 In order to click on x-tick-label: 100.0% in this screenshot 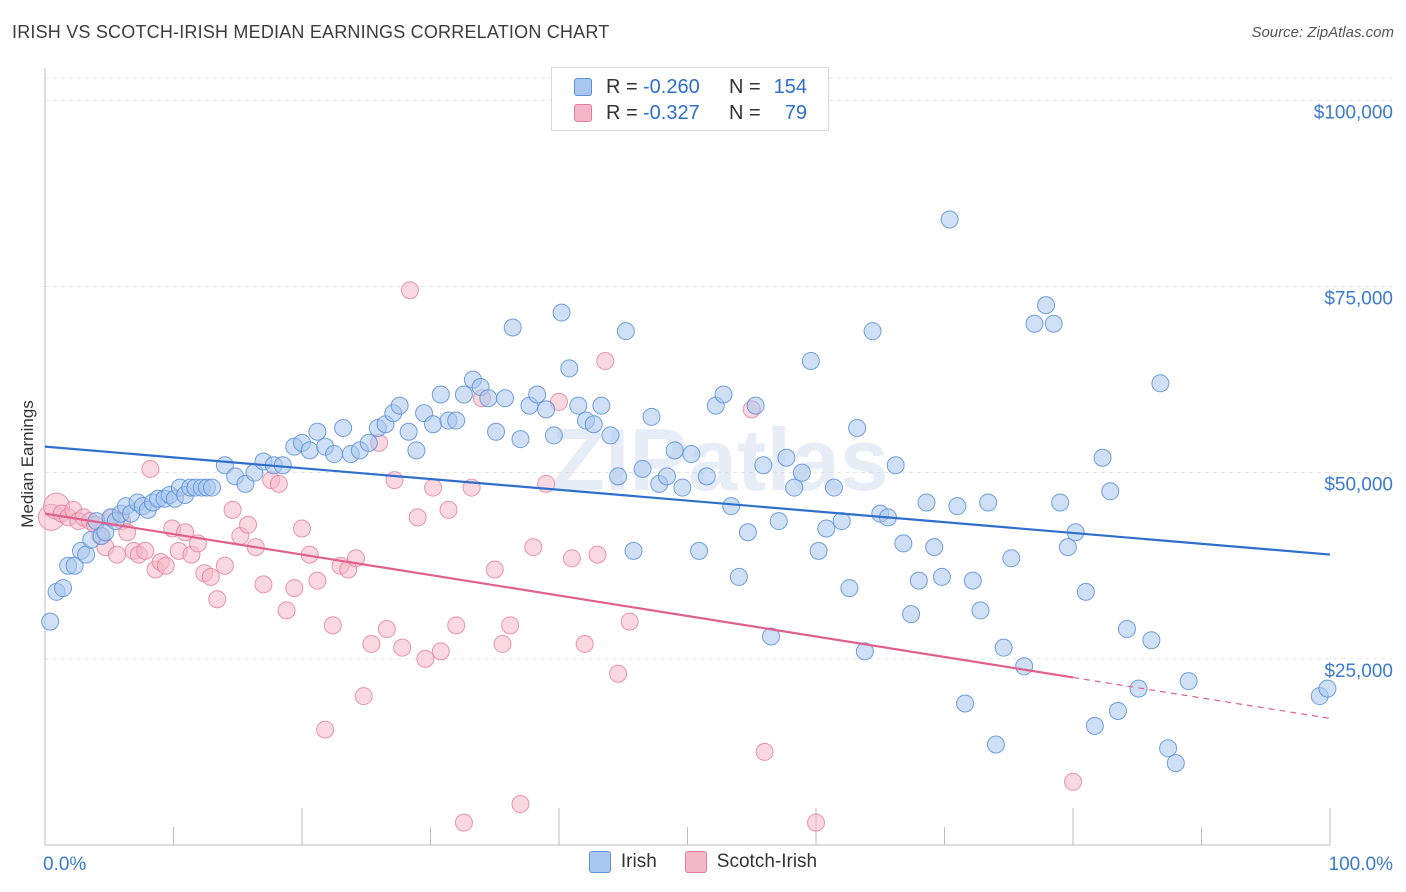, I will do `click(1361, 864)`.